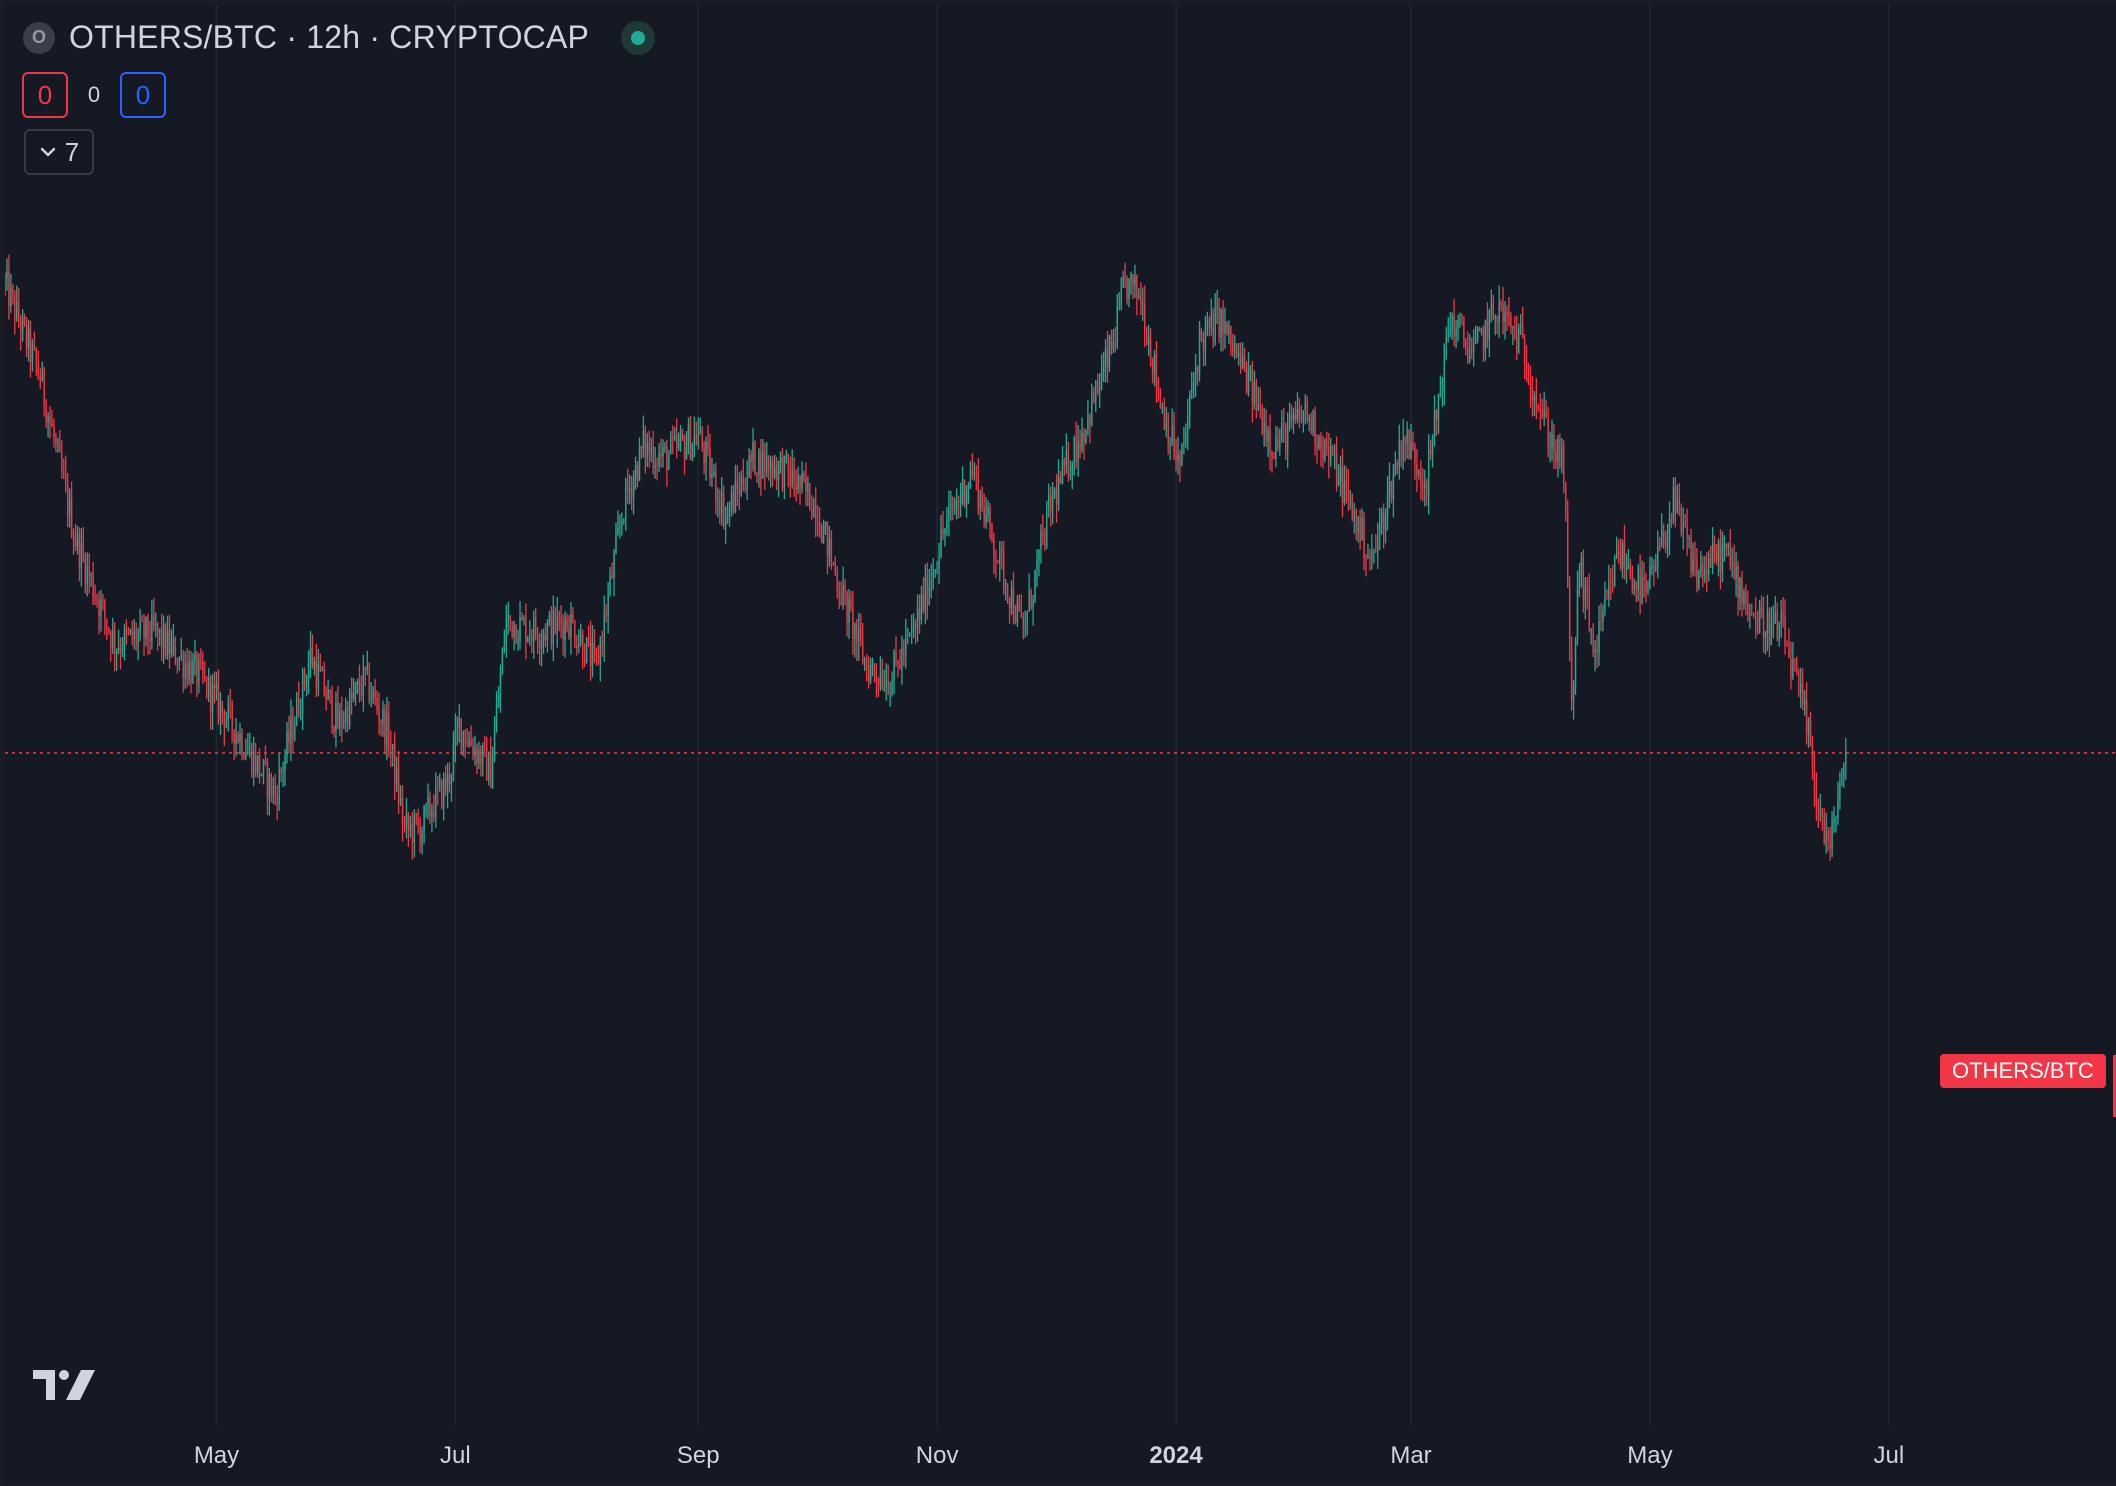  What do you see at coordinates (329, 37) in the screenshot?
I see `symbol-title: OTHERS/BTC · 12h · CRYPTOCAP` at bounding box center [329, 37].